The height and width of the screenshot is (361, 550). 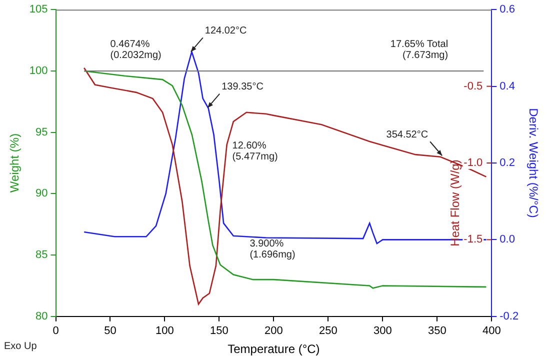 What do you see at coordinates (437, 331) in the screenshot?
I see `x-tick-label: 350` at bounding box center [437, 331].